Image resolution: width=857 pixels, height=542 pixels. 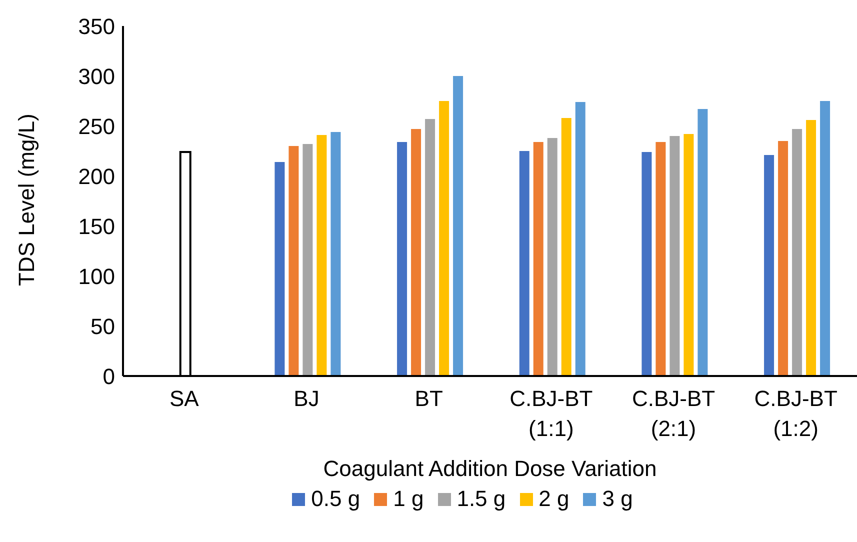 I want to click on legend-label: 0.5 g, so click(x=335, y=499).